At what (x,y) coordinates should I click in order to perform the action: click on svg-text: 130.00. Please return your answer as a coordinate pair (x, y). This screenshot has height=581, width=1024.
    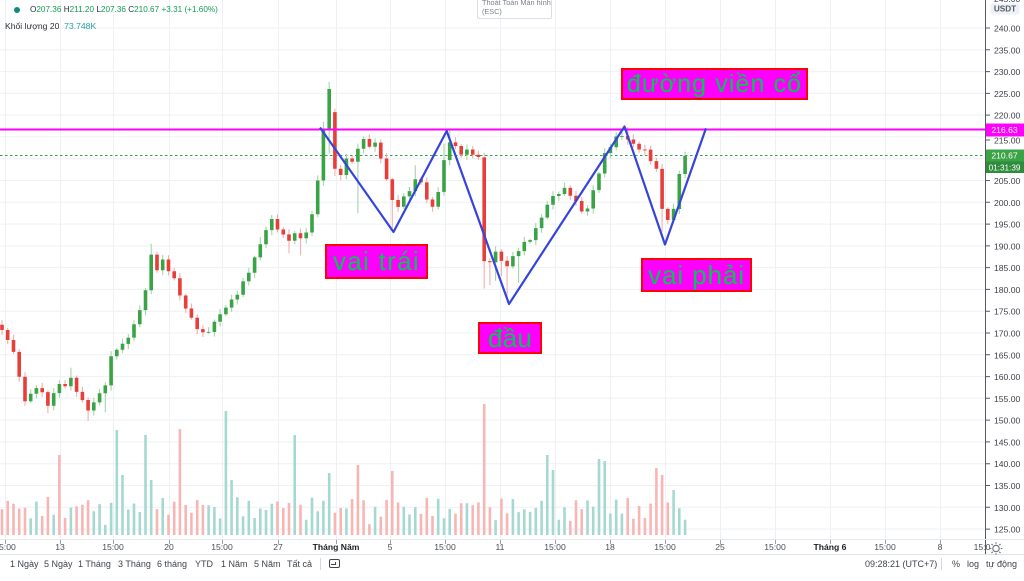
    Looking at the image, I should click on (1007, 508).